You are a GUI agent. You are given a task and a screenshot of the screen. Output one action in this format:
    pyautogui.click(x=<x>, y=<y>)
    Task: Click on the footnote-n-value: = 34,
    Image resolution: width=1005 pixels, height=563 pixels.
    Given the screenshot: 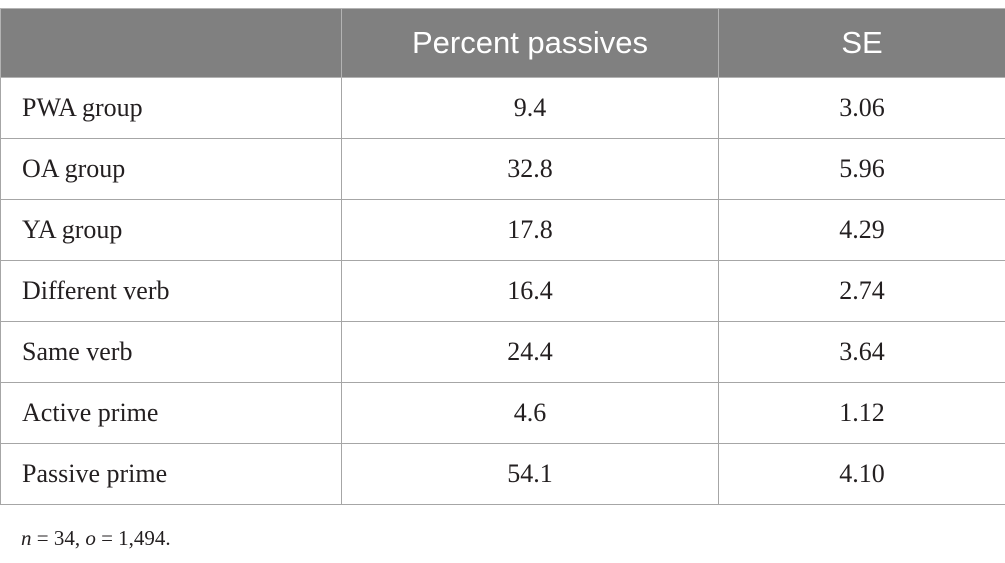 What is the action you would take?
    pyautogui.click(x=58, y=538)
    